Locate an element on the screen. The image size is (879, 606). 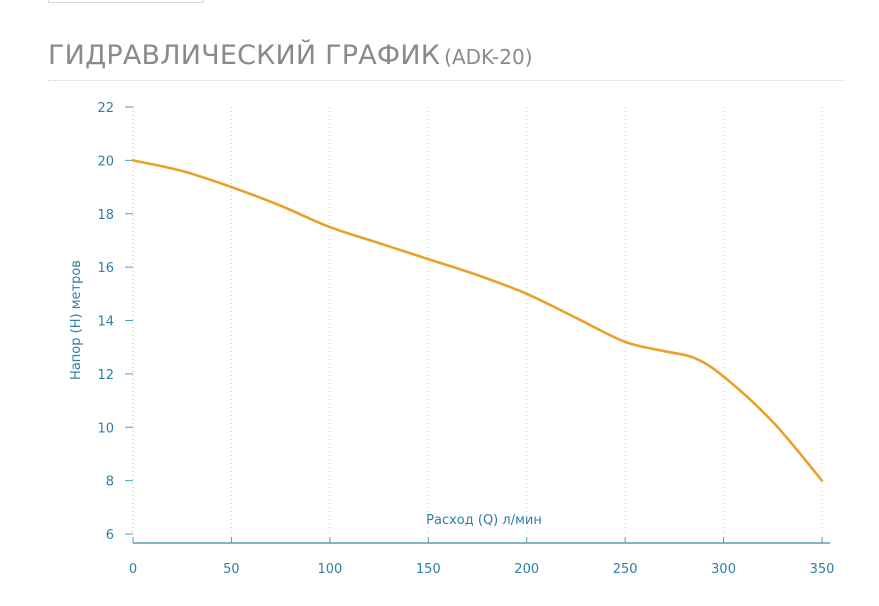
x-tick-label-150: 150 is located at coordinates (428, 569).